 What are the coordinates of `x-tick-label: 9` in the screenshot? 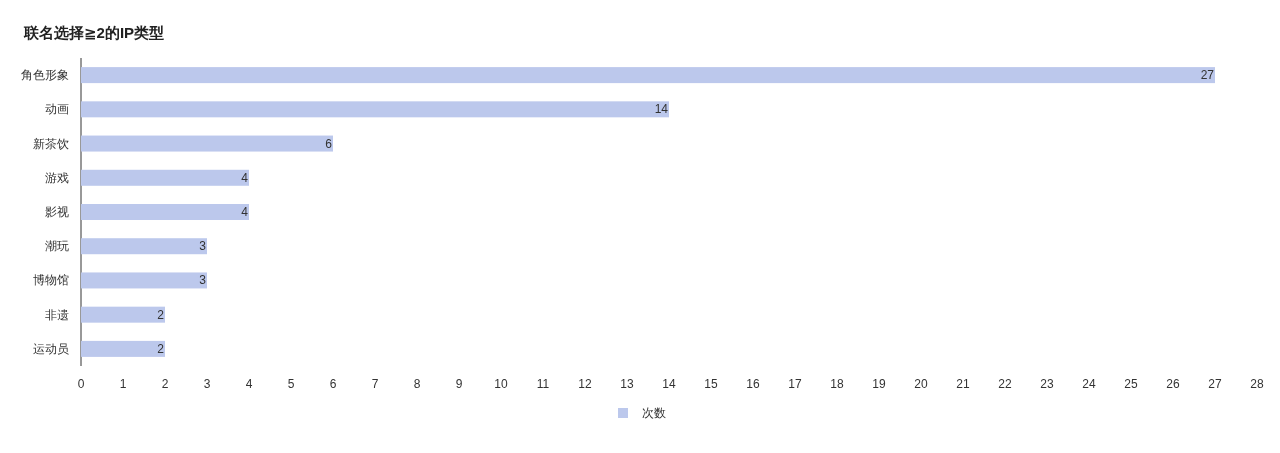 It's located at (459, 384).